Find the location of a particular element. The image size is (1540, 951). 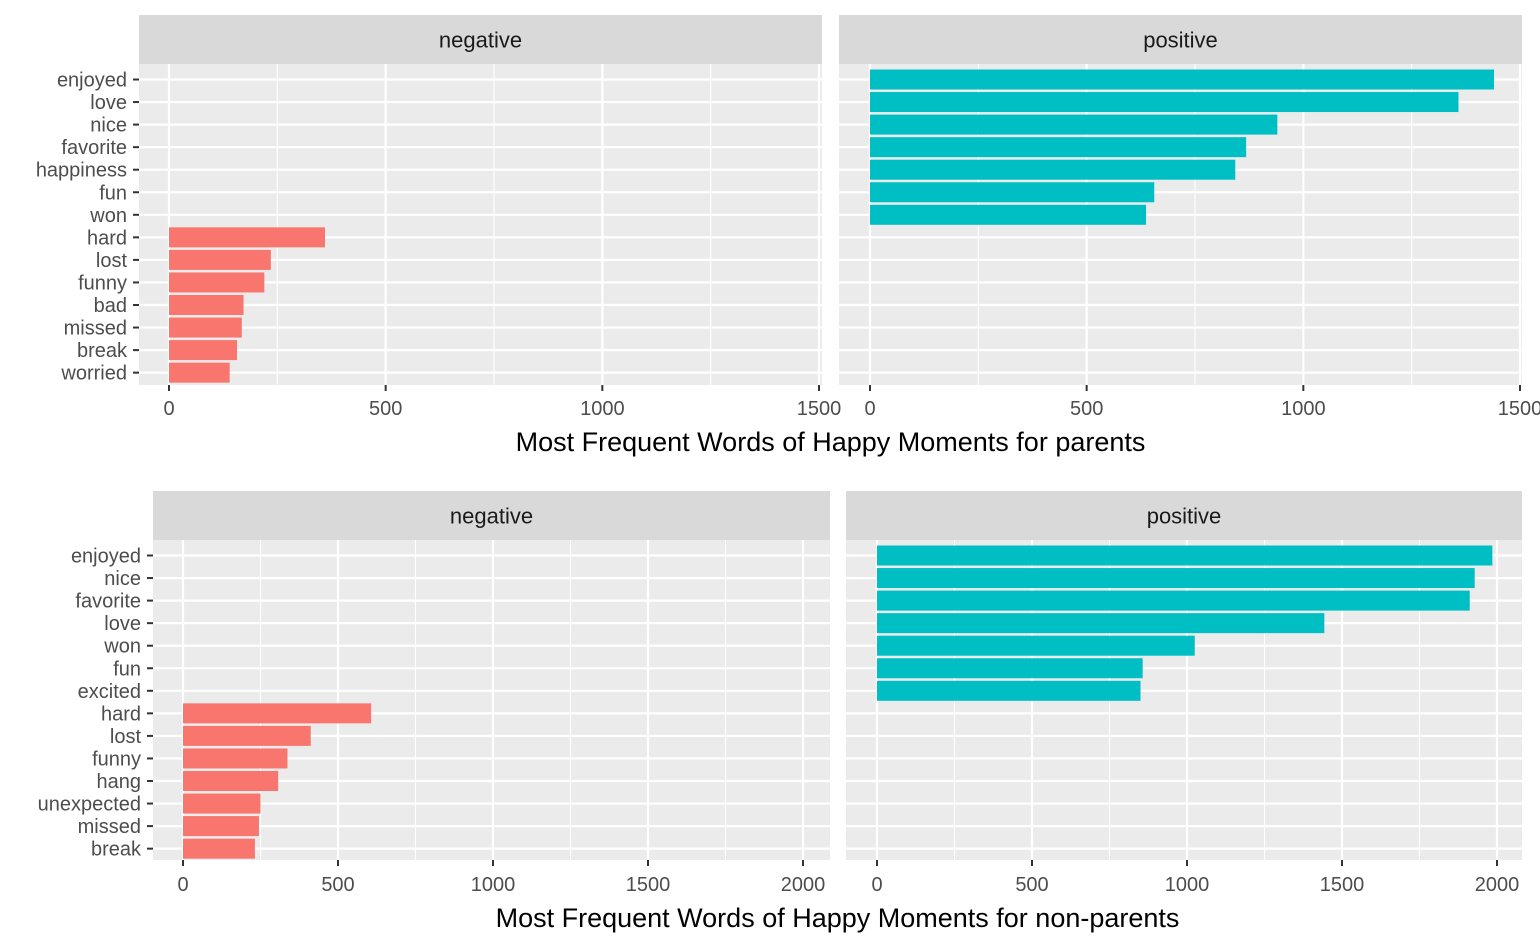

bar-negative-bad is located at coordinates (206, 305).